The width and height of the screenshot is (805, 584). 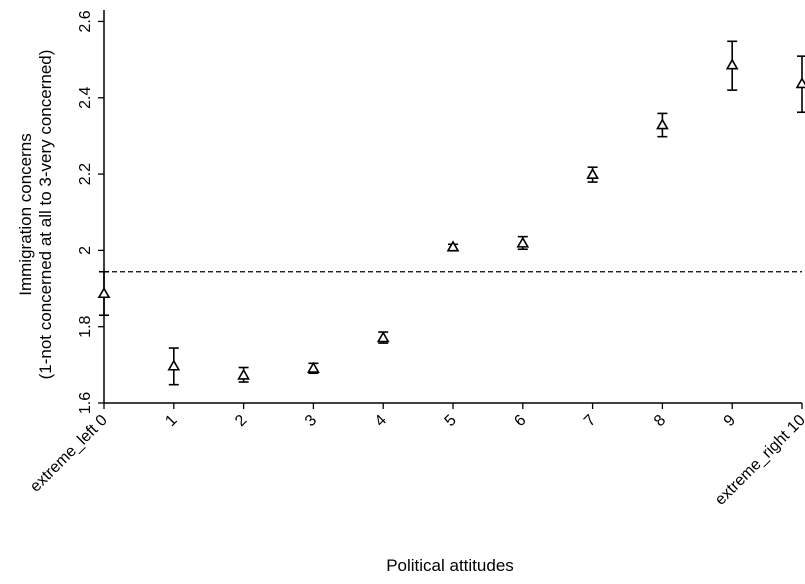 I want to click on x-tick-label: 3, so click(x=311, y=421).